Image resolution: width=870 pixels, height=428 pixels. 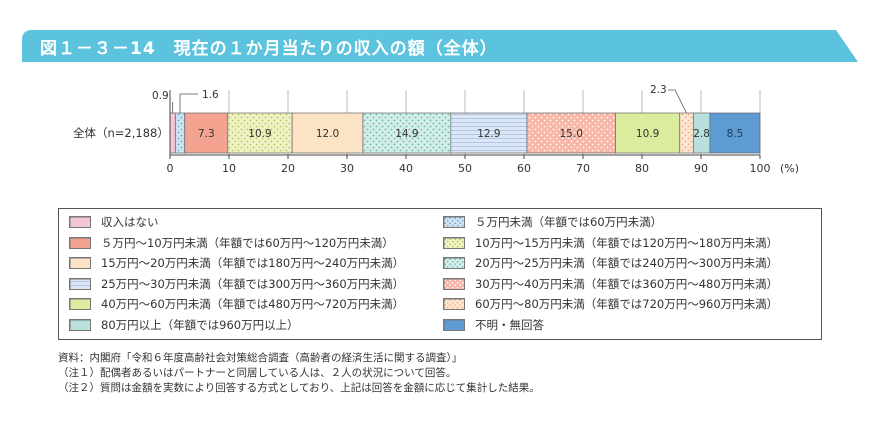 What do you see at coordinates (569, 222) in the screenshot?
I see `legend-label: ５万円未満（年額では60万円未満）` at bounding box center [569, 222].